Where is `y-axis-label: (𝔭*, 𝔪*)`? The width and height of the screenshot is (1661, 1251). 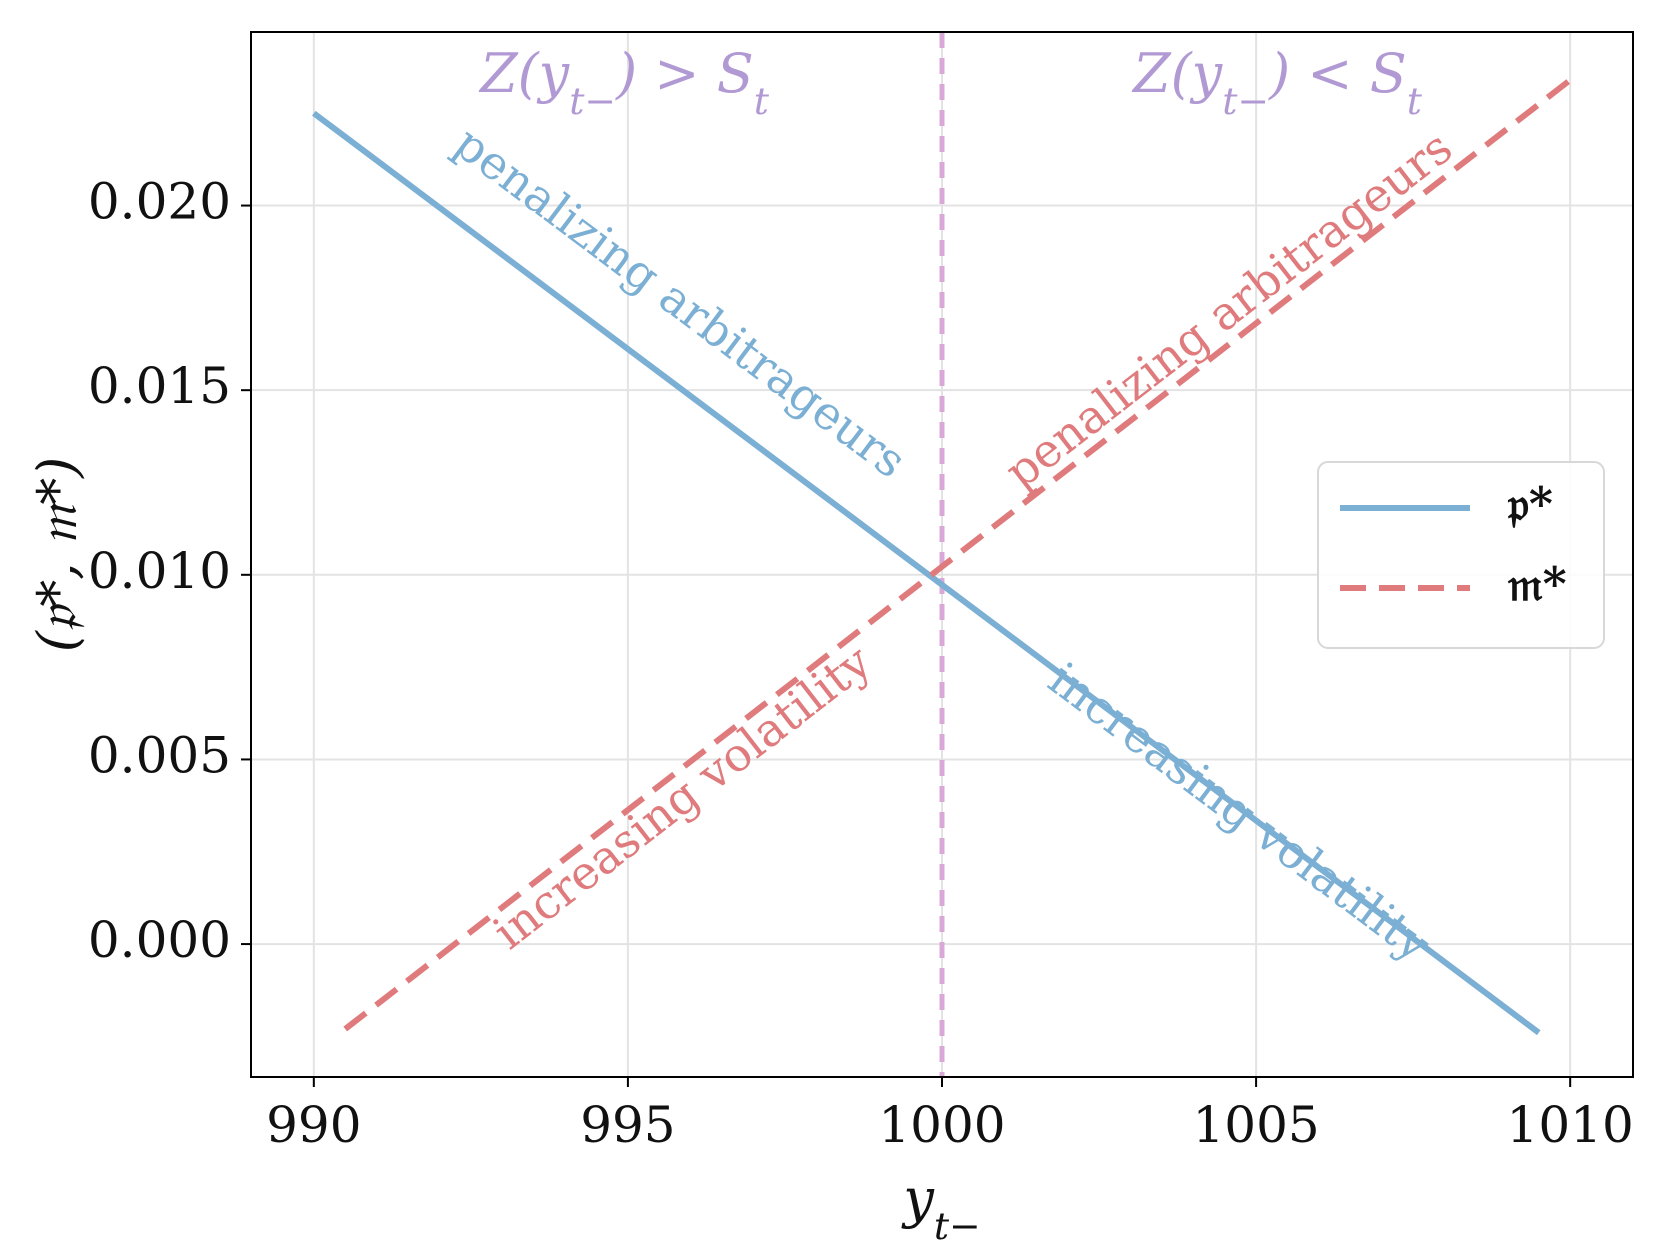 y-axis-label: (𝔭*, 𝔪*) is located at coordinates (57, 555).